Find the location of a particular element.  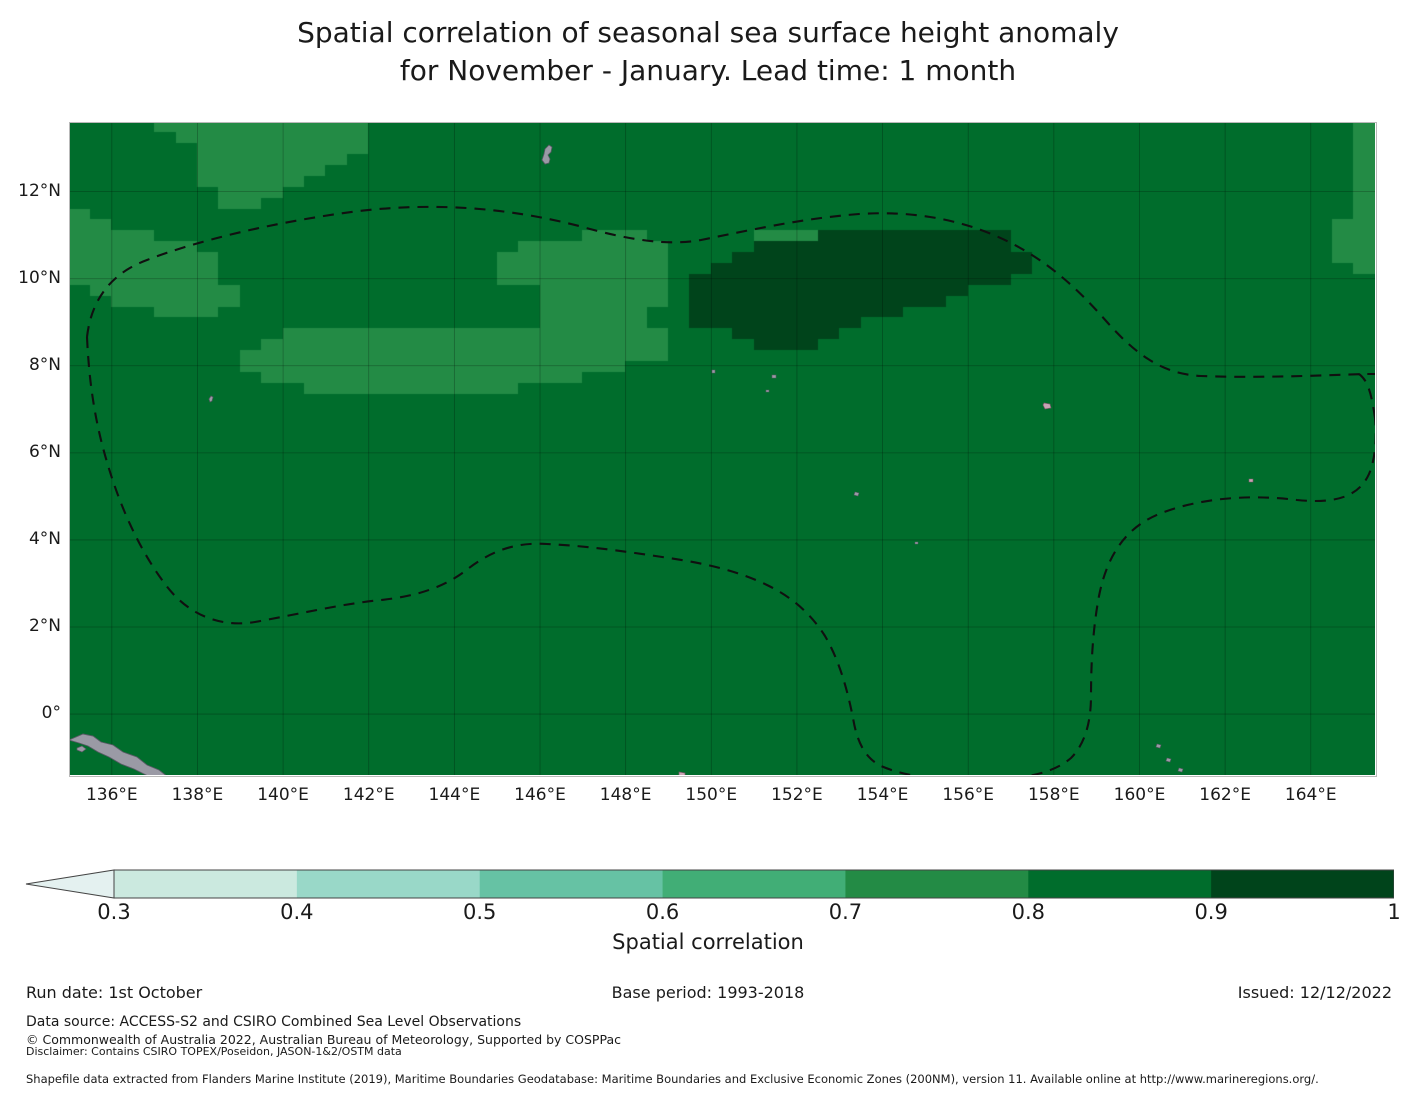

land-atoll-d is located at coordinates (856, 494).